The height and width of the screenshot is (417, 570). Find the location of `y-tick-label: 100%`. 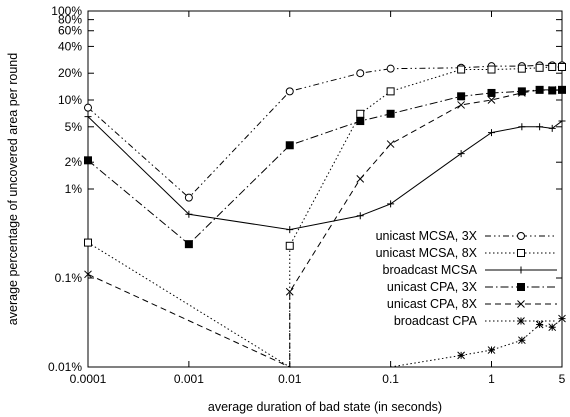

y-tick-label: 100% is located at coordinates (66, 11).